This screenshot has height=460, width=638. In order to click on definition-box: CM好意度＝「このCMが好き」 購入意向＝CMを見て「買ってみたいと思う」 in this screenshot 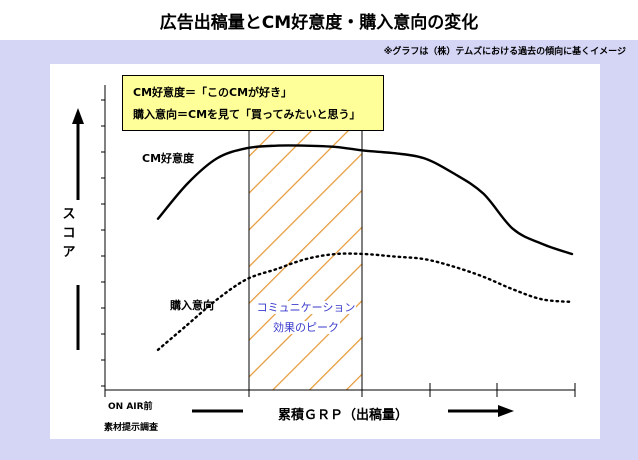, I will do `click(253, 103)`.